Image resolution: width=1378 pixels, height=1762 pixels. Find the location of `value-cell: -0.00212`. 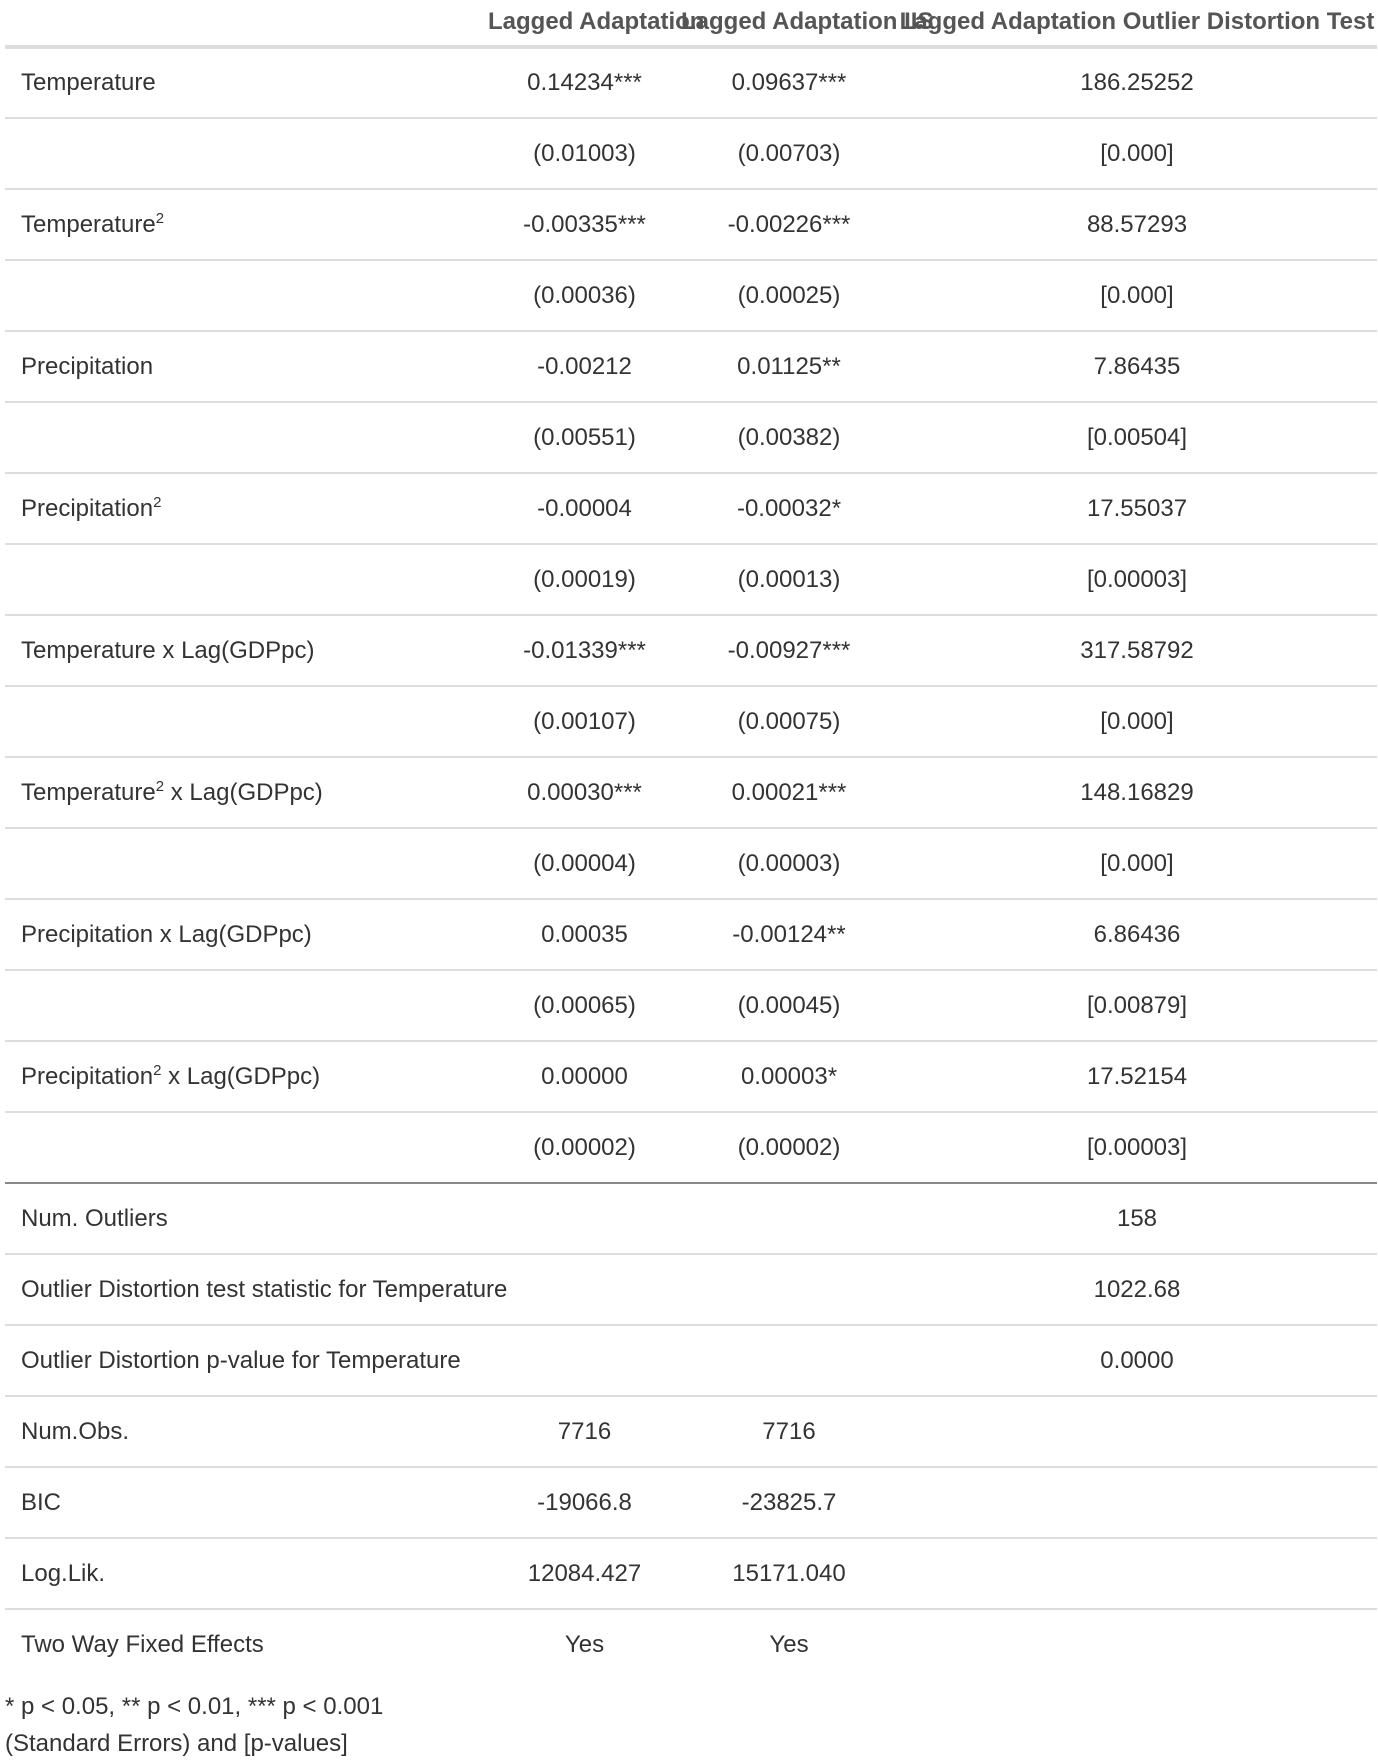

value-cell: -0.00212 is located at coordinates (584, 366).